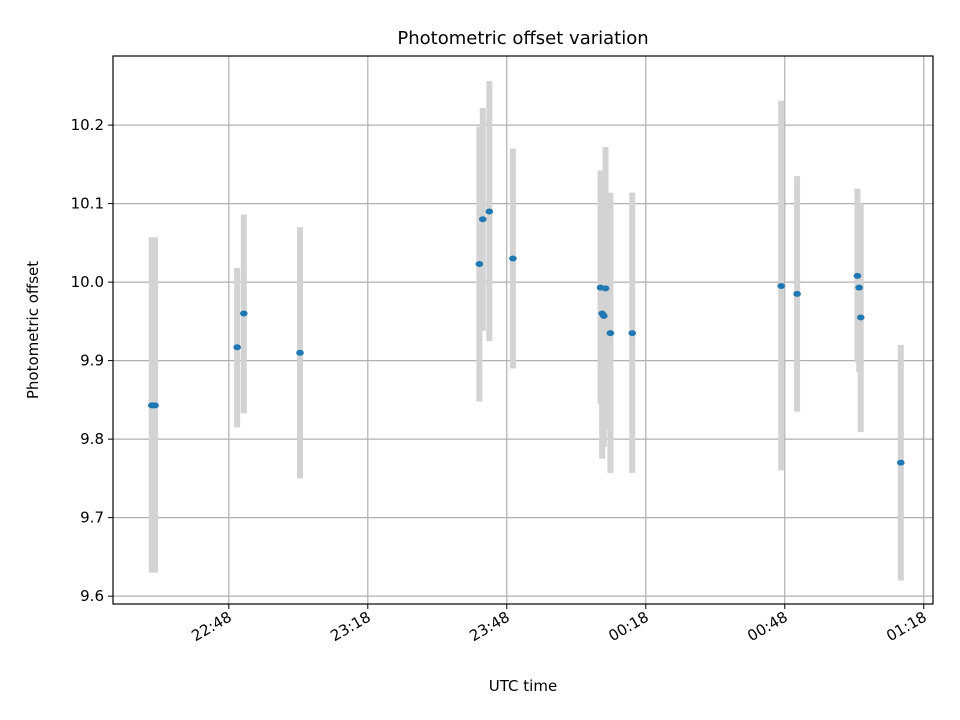  What do you see at coordinates (87, 125) in the screenshot?
I see `y-tick-label: 10.2` at bounding box center [87, 125].